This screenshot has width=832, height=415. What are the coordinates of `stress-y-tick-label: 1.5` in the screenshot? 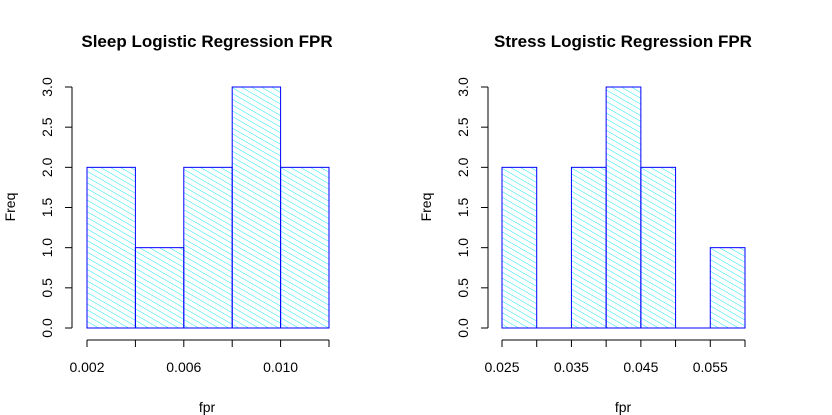 It's located at (463, 208).